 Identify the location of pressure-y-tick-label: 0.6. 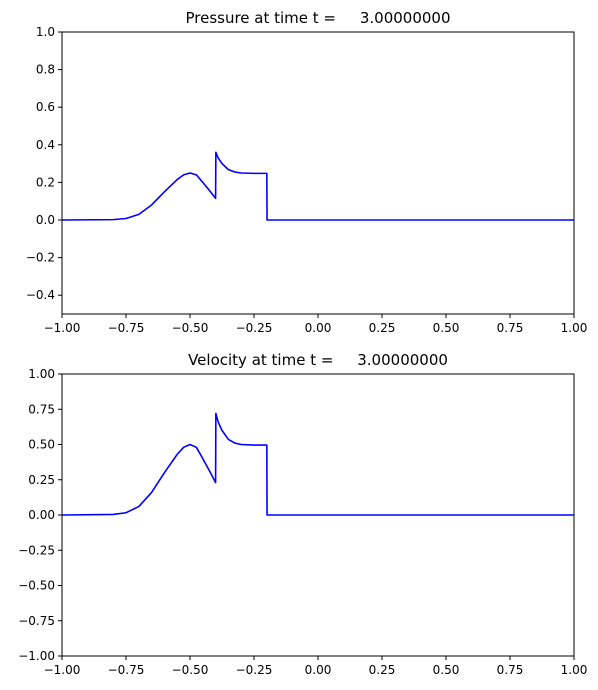
(45, 107).